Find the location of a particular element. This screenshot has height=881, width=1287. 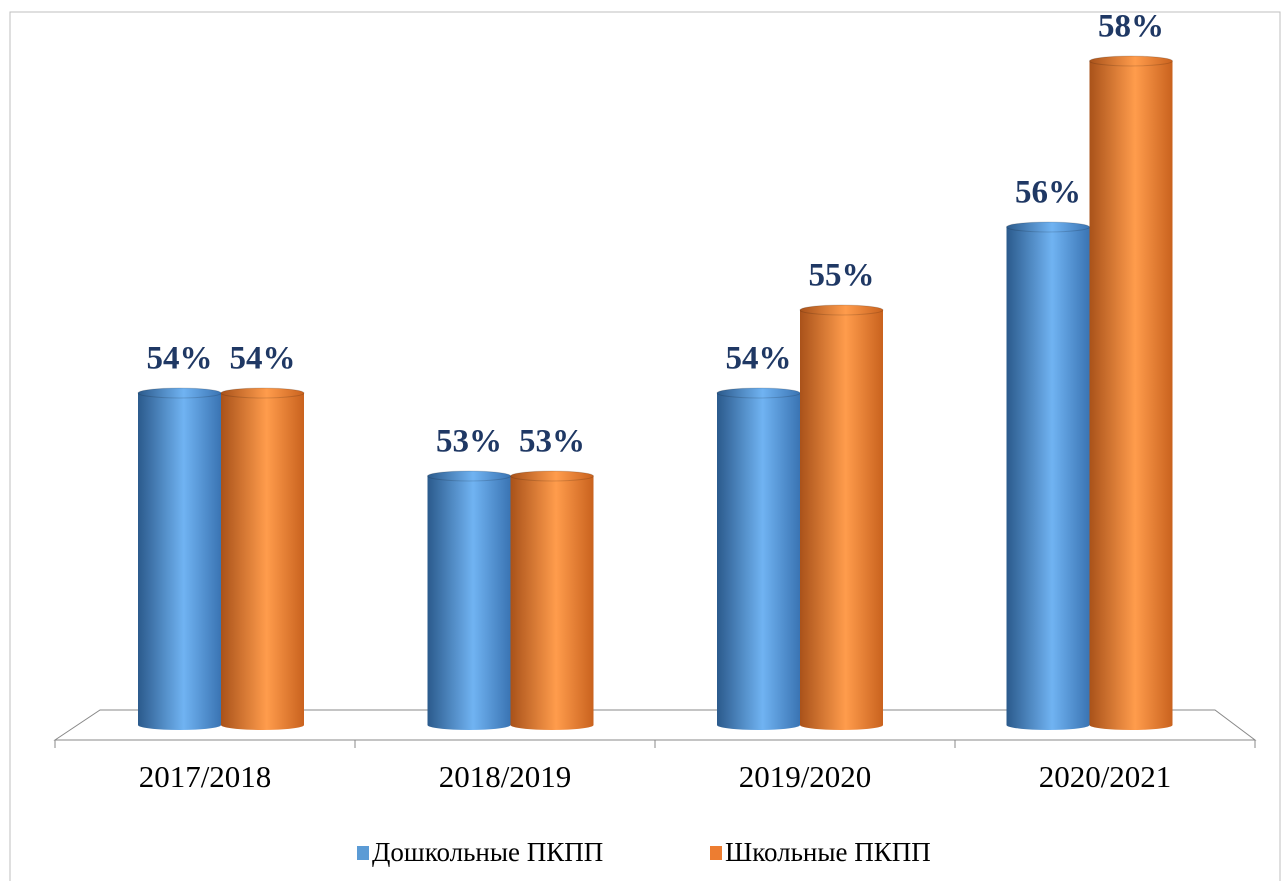

value-label: 58% is located at coordinates (1131, 27).